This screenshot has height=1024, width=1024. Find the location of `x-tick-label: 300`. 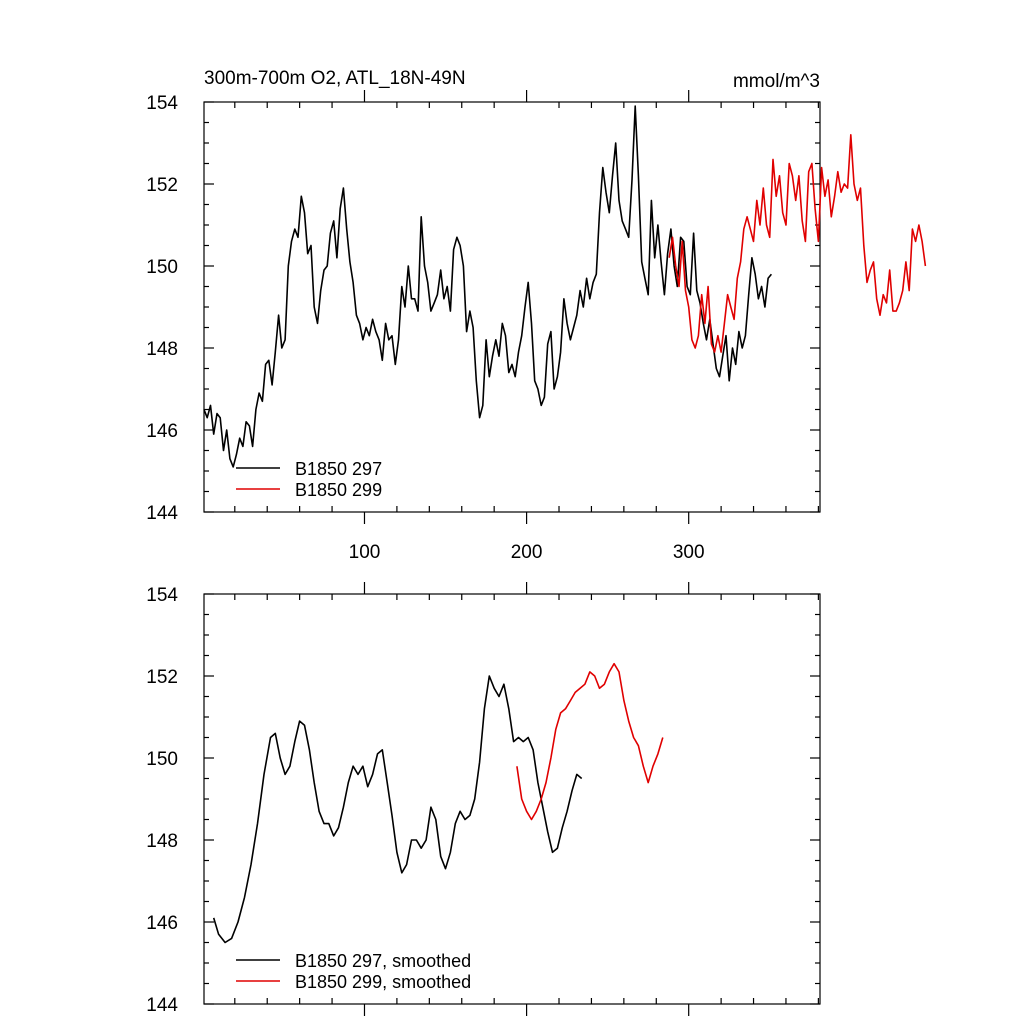

x-tick-label: 300 is located at coordinates (689, 552).